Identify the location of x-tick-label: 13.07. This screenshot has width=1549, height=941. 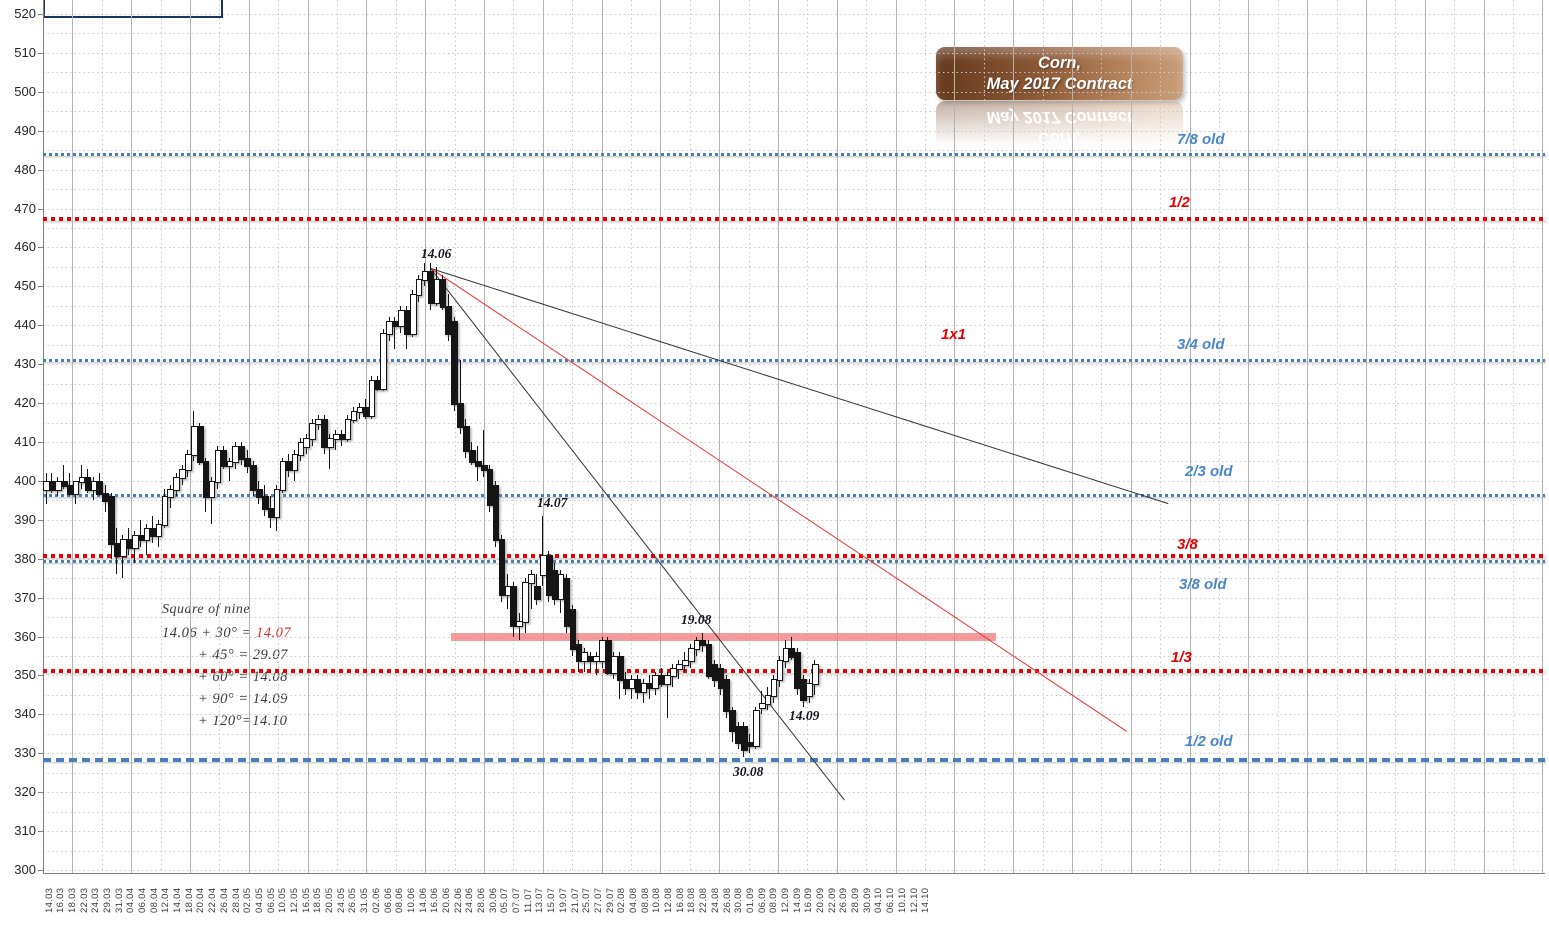
(540, 900).